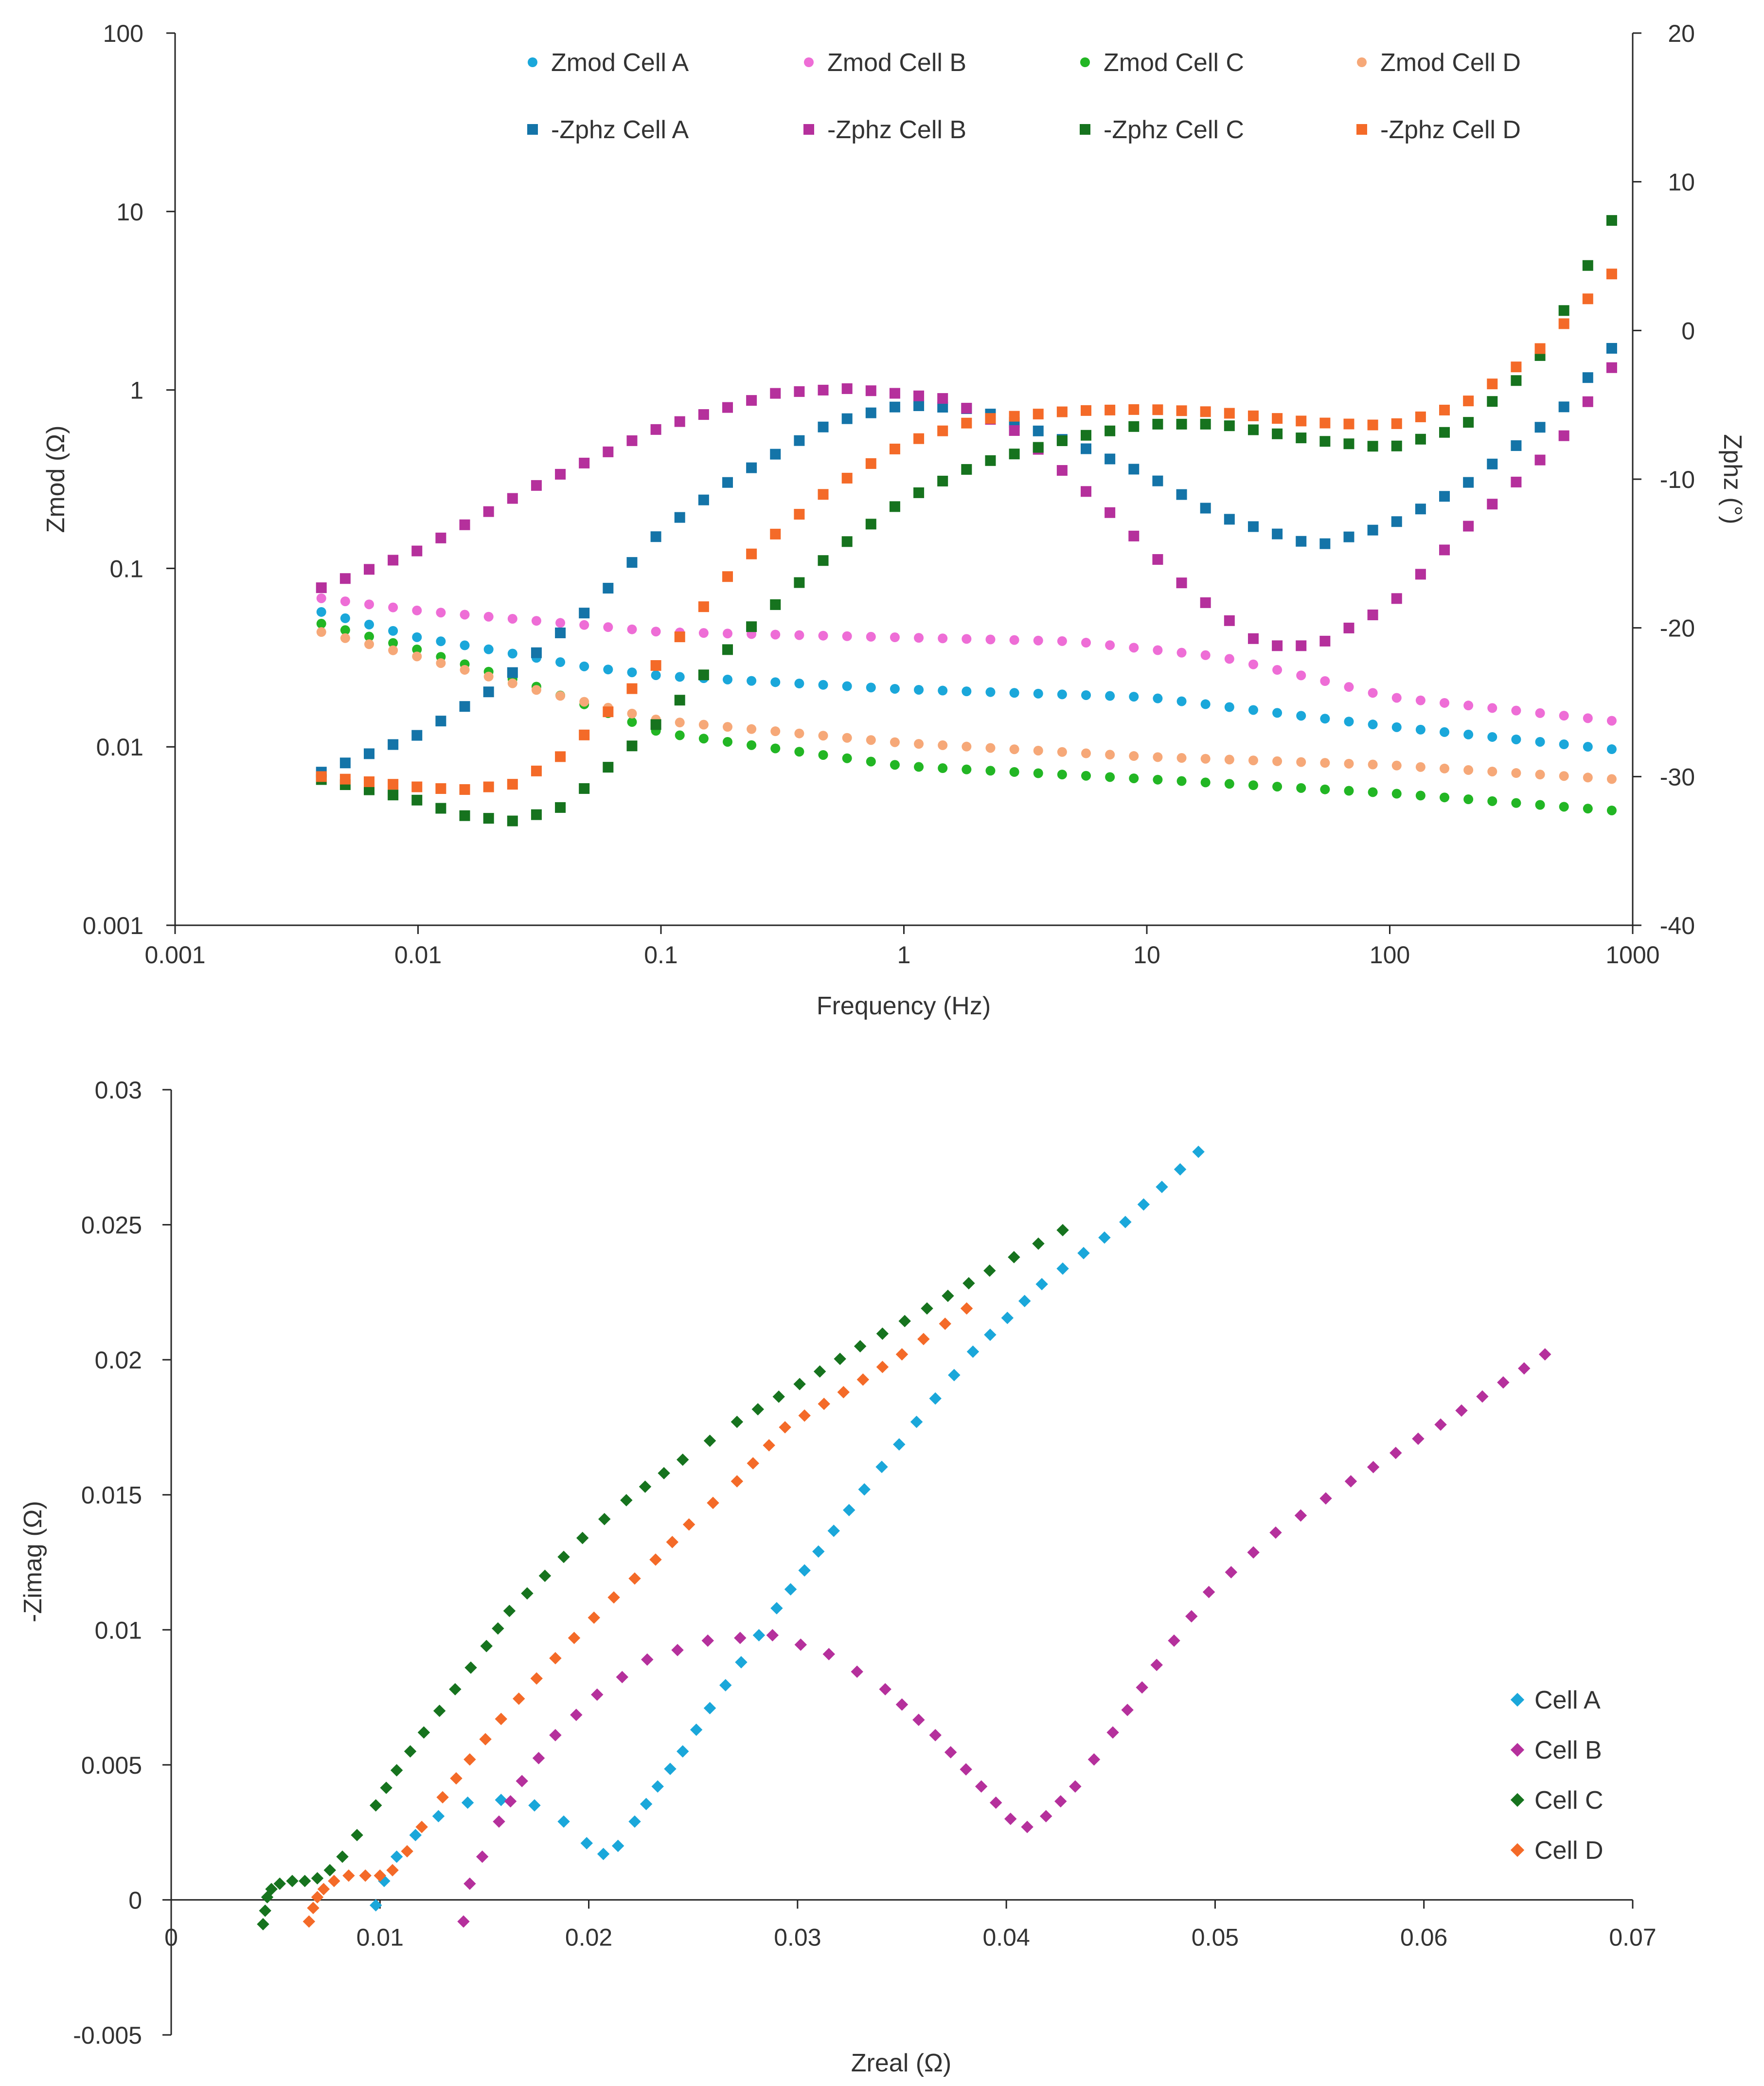  What do you see at coordinates (638, 1615) in the screenshot?
I see `series-cell-d` at bounding box center [638, 1615].